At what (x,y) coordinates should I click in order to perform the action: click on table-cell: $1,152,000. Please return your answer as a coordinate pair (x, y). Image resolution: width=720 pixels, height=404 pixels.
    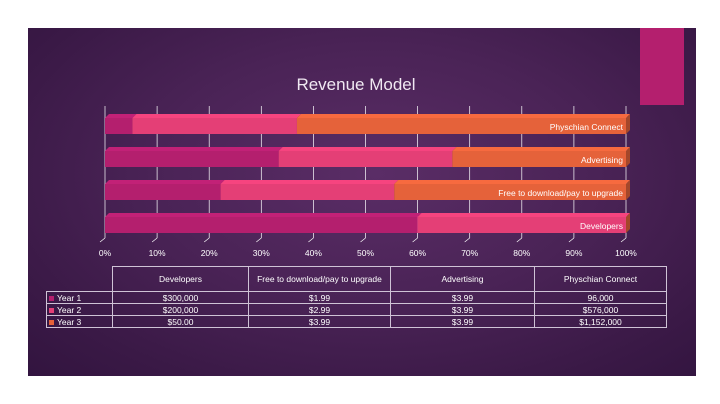
    Looking at the image, I should click on (600, 321).